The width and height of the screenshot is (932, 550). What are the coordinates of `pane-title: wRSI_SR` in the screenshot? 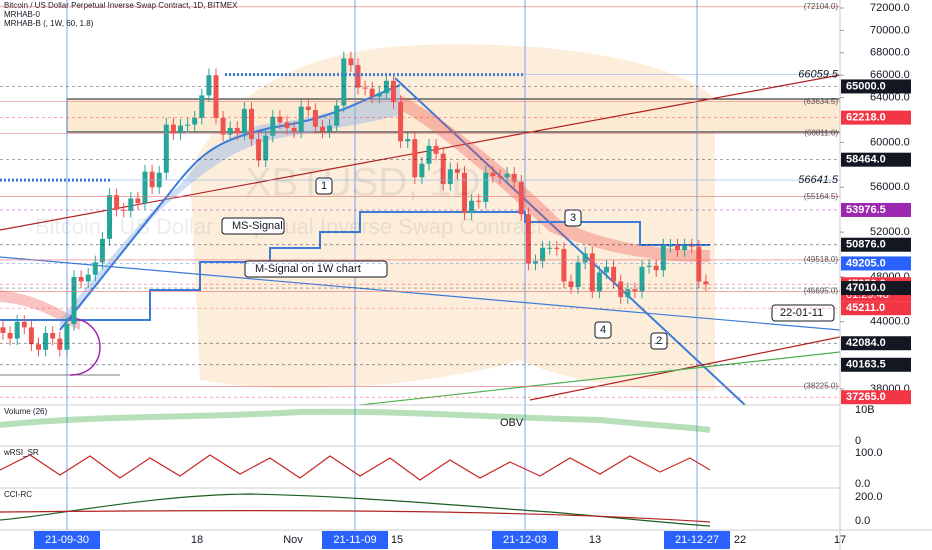 It's located at (21, 452).